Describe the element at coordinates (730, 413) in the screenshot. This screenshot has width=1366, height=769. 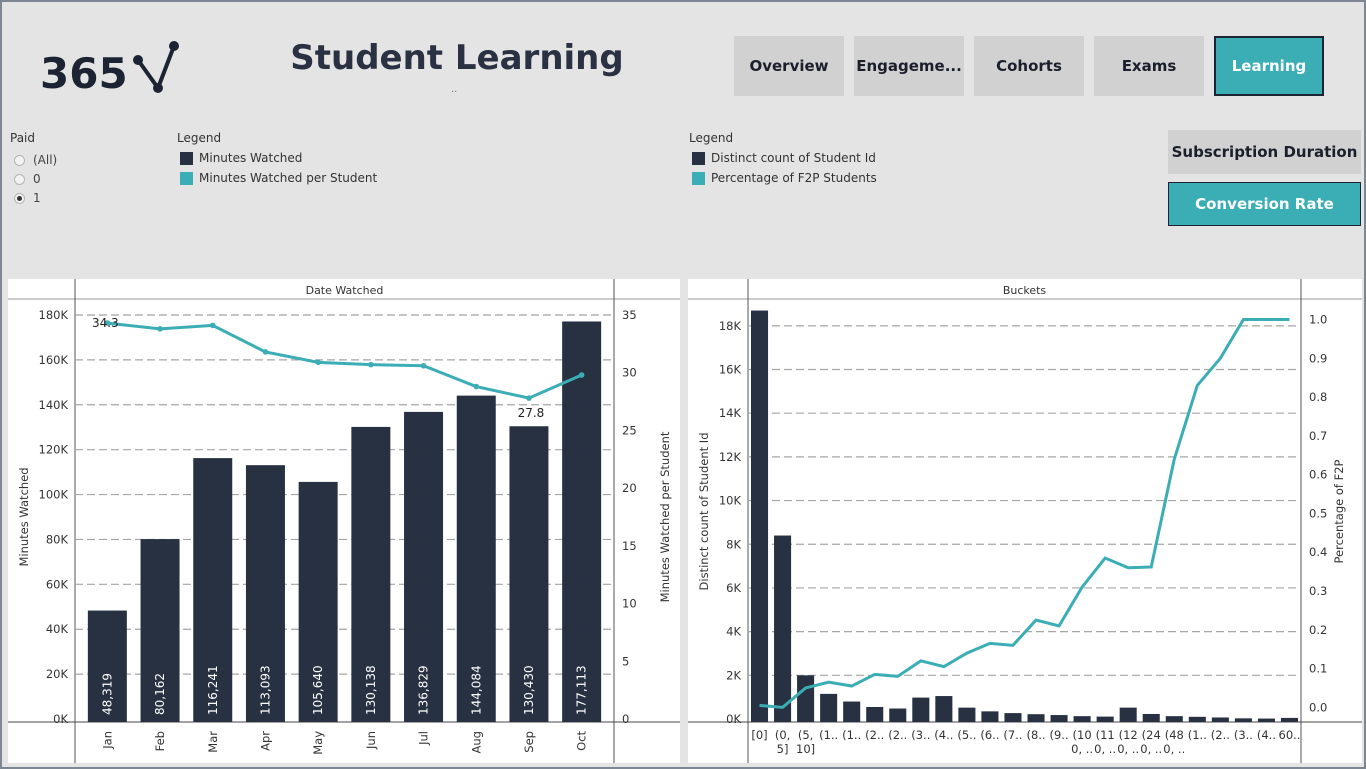
I see `y-tick-label: 14K` at that location.